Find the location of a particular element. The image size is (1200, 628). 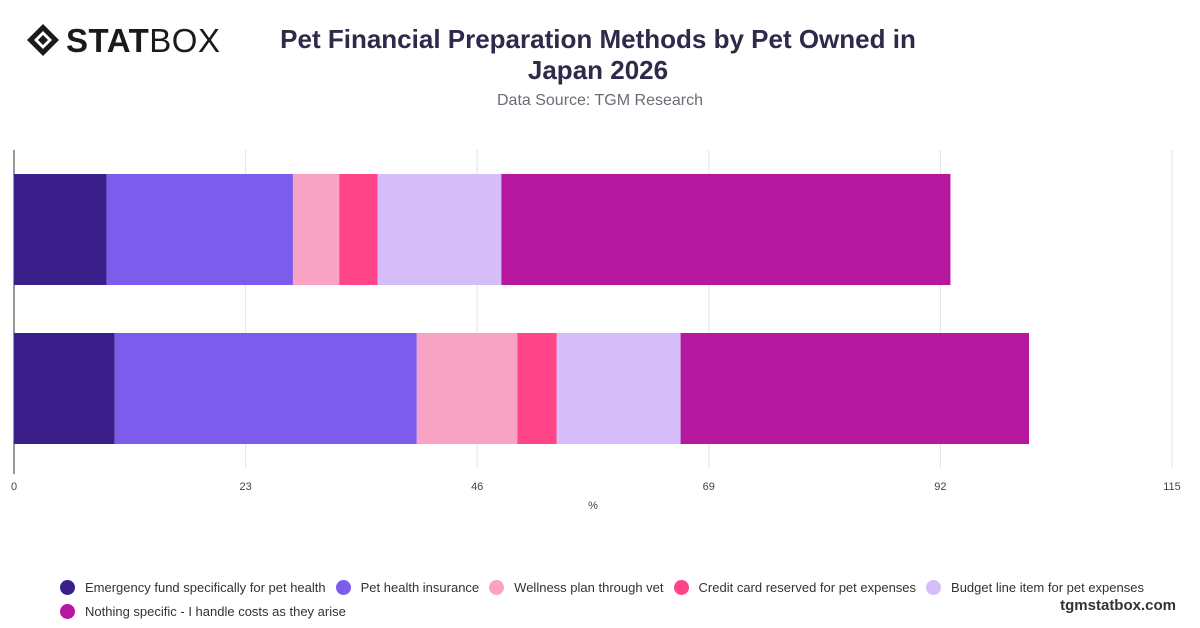

x-axis-label: % is located at coordinates (593, 506).